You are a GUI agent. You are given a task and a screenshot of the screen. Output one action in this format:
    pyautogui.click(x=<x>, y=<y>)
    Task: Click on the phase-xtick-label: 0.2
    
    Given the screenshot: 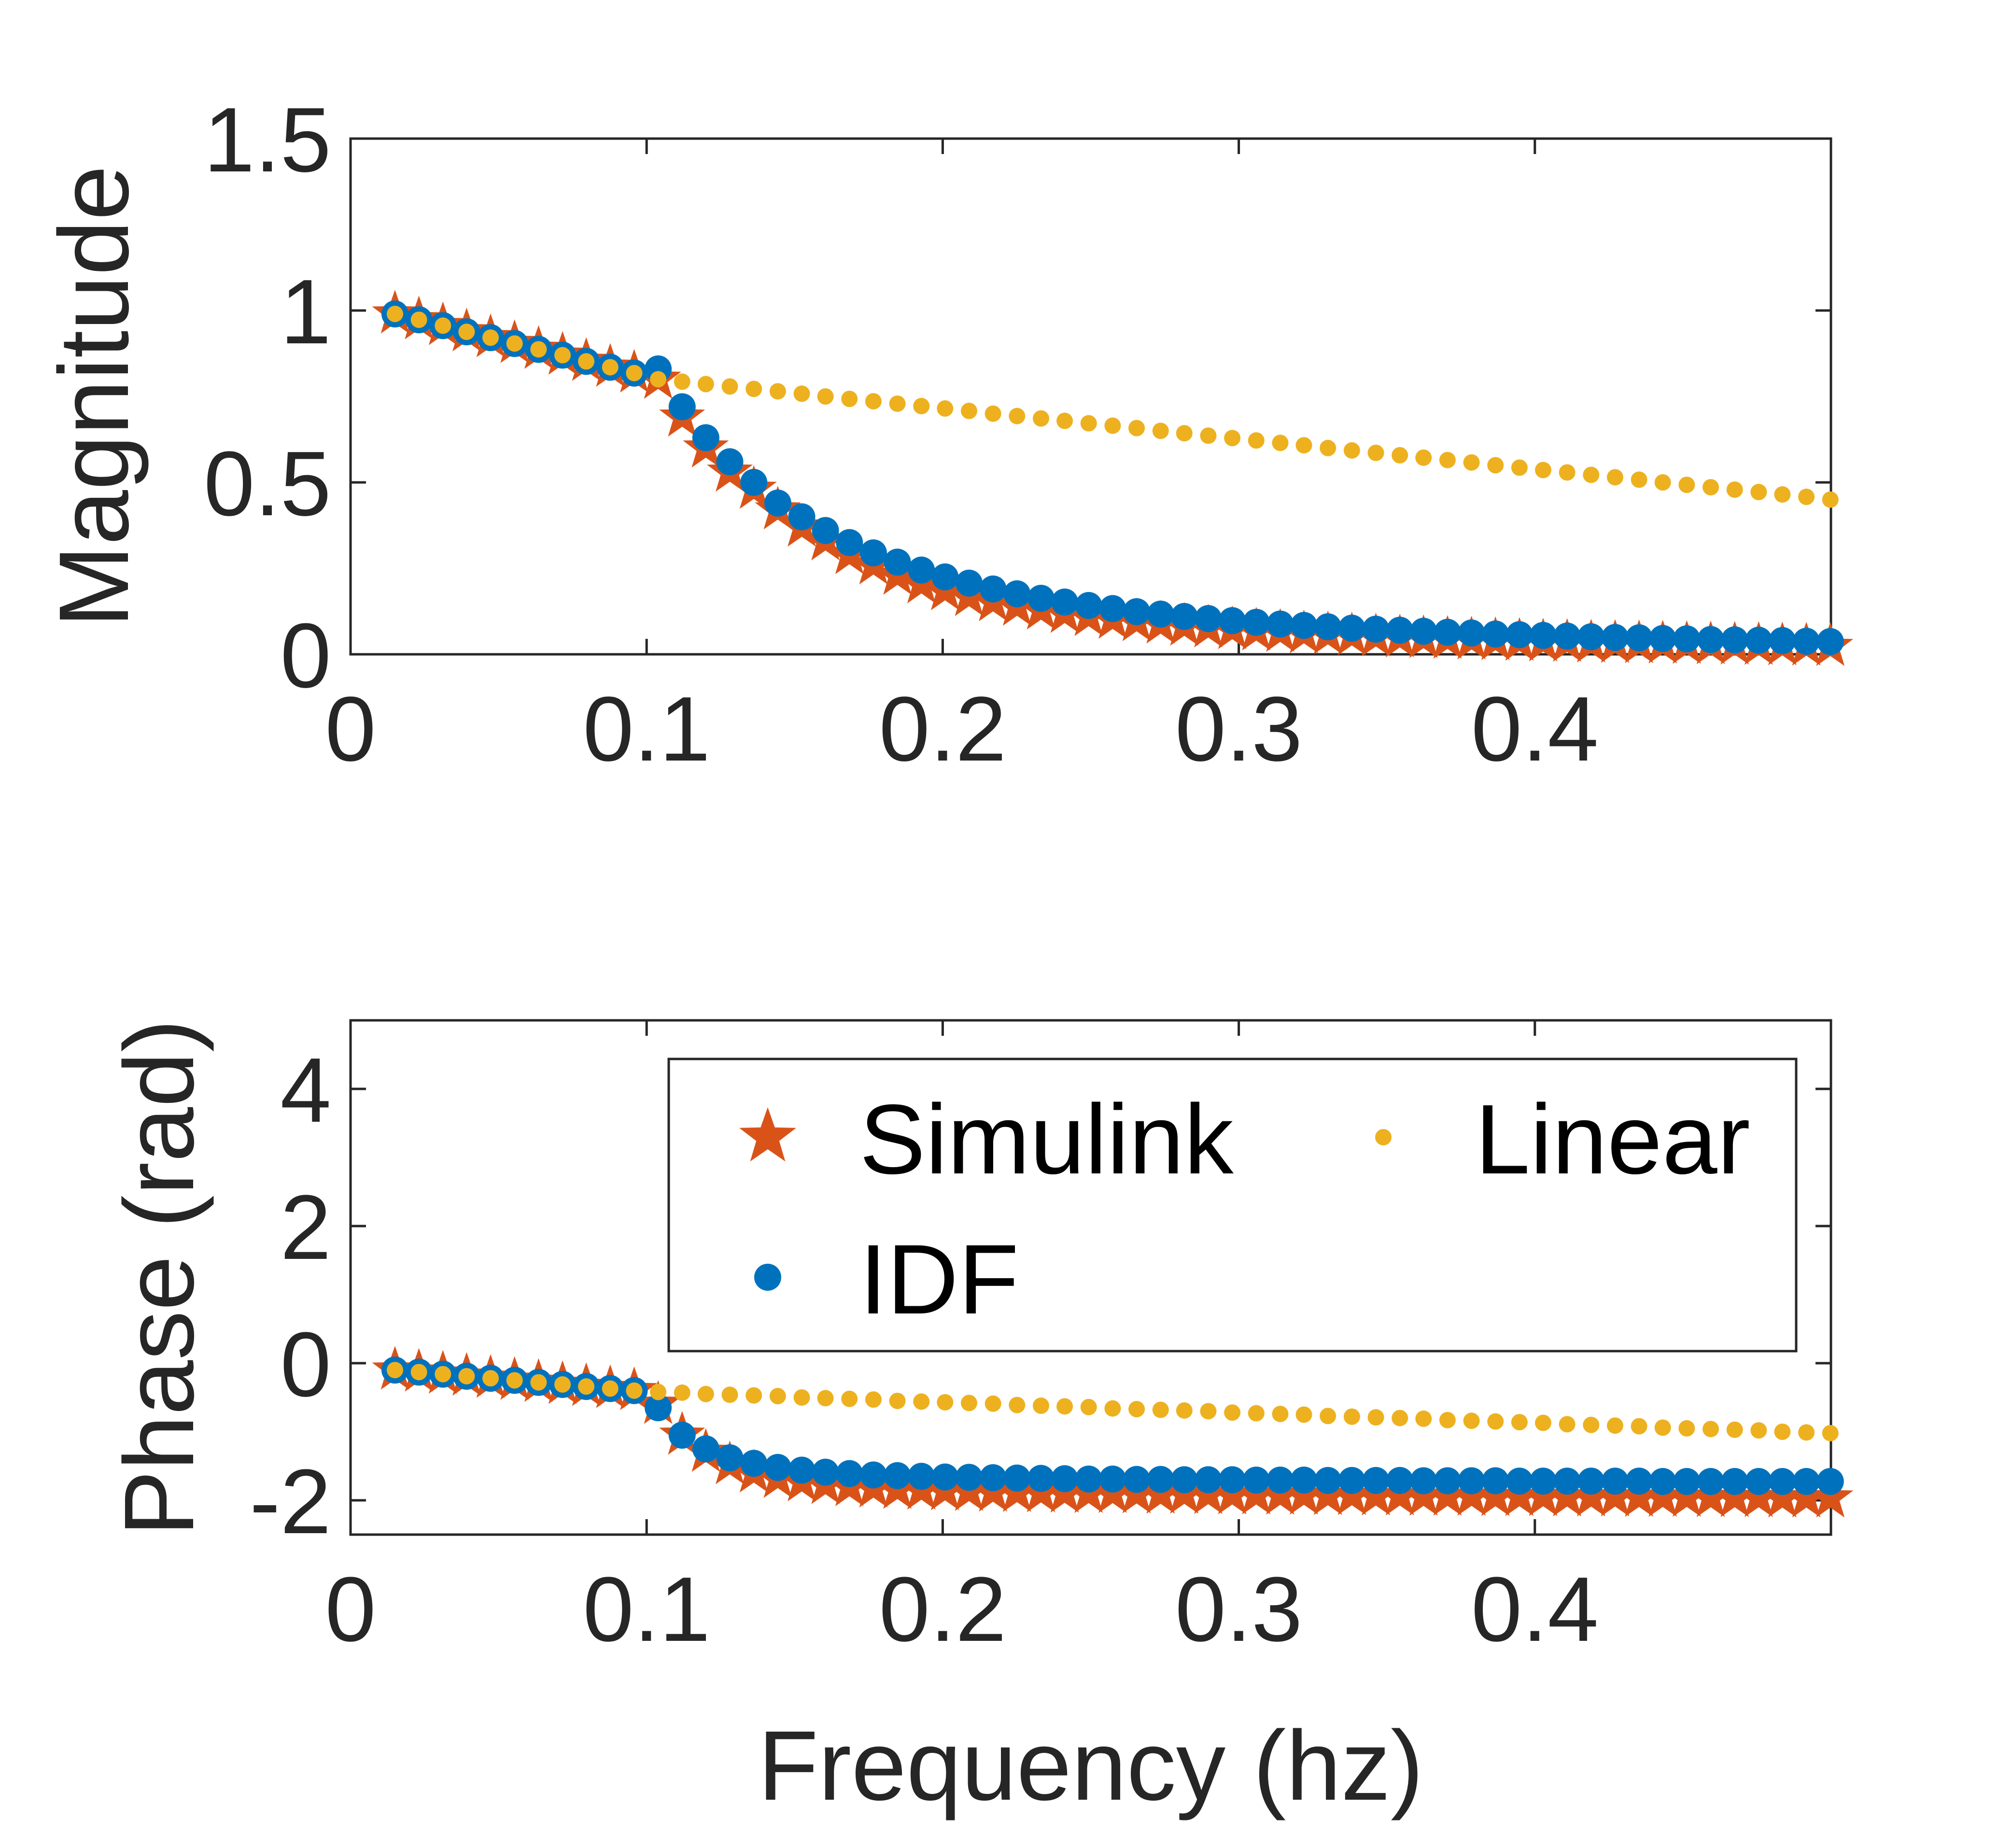 What is the action you would take?
    pyautogui.click(x=943, y=1610)
    